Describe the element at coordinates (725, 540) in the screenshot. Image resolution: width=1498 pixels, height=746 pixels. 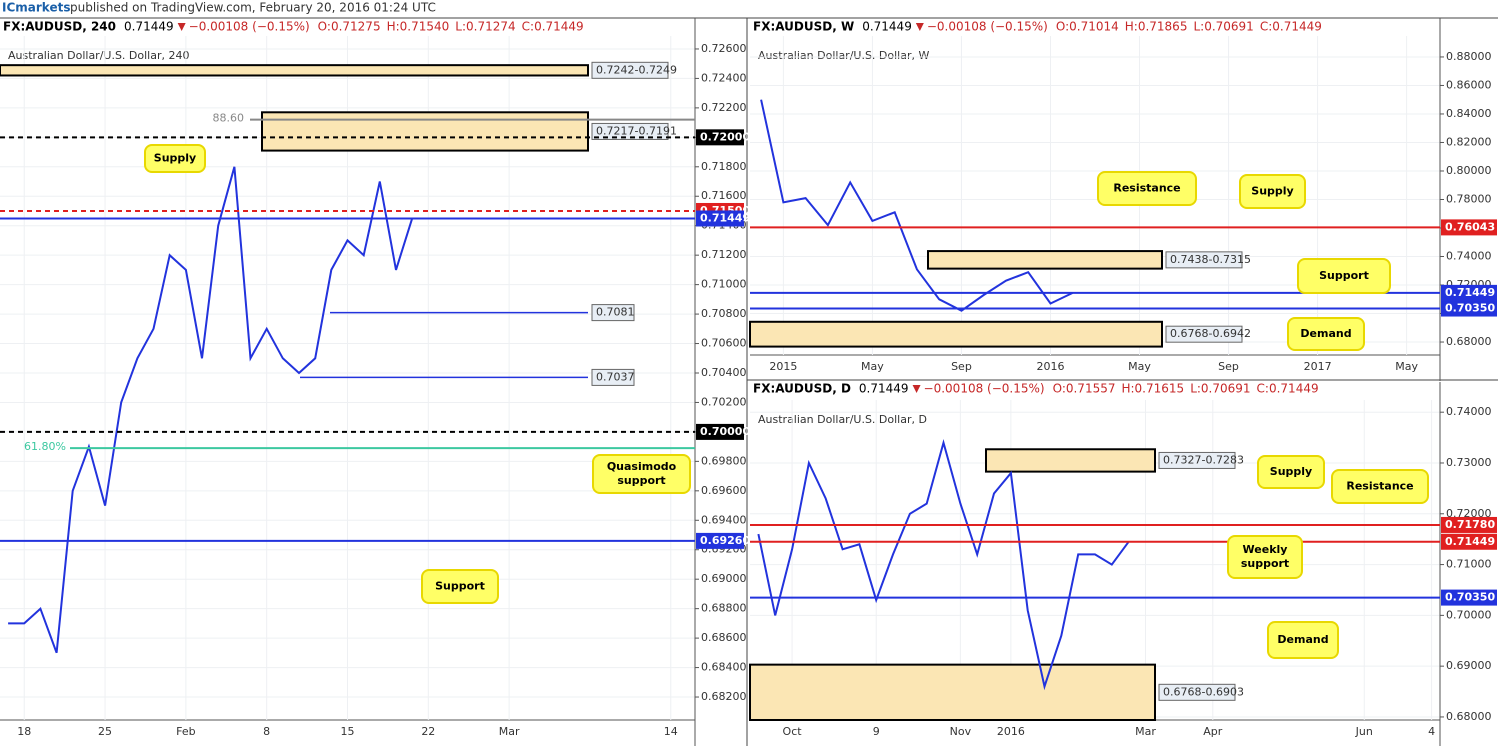
I see `price-tag-label: 0.69260` at that location.